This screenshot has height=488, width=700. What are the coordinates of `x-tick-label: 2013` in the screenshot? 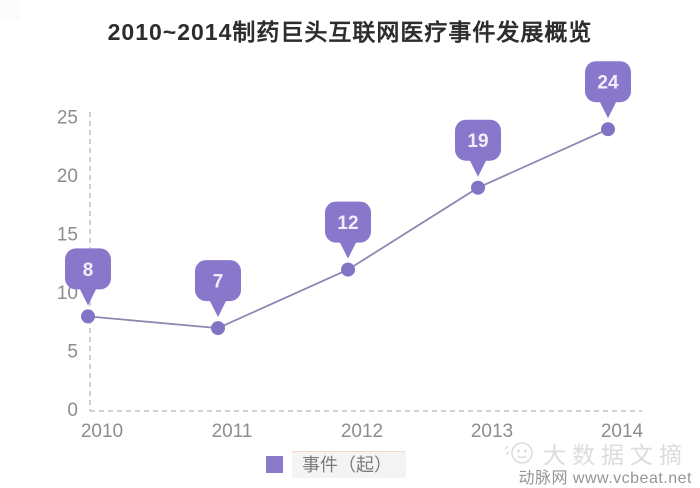 It's located at (492, 431).